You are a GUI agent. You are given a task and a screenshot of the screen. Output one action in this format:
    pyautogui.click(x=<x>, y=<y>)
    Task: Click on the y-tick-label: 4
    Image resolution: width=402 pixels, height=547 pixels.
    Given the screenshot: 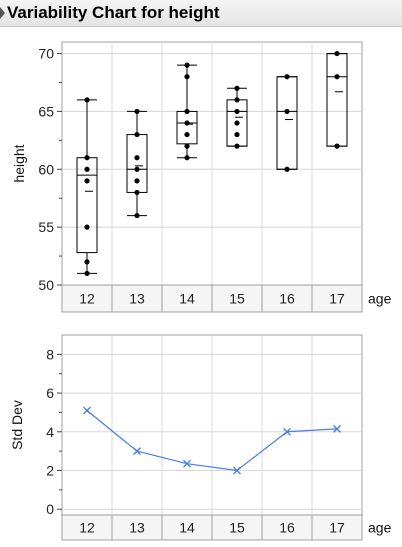 What is the action you would take?
    pyautogui.click(x=50, y=432)
    